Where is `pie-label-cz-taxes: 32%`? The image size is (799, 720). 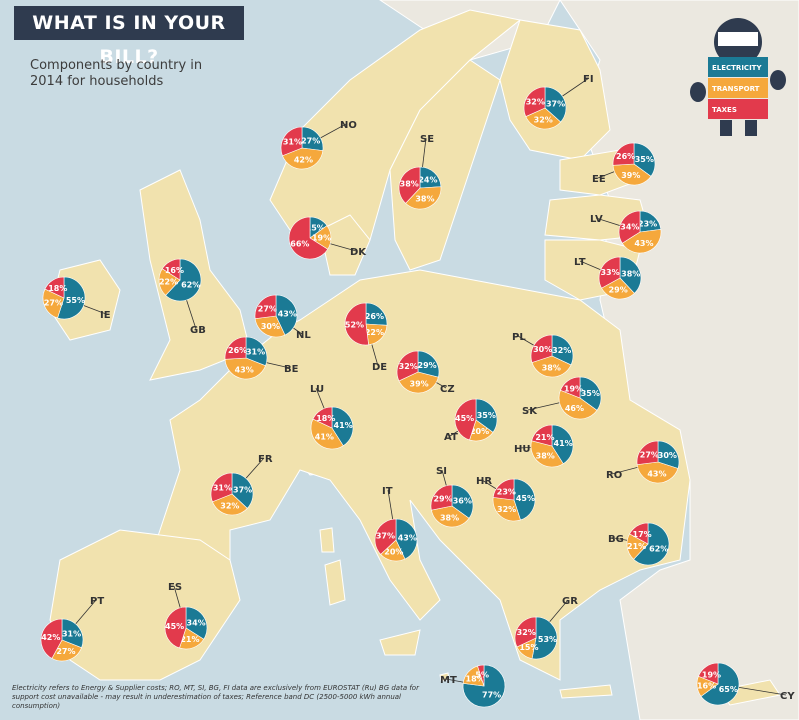 pie-label-cz-taxes: 32% is located at coordinates (408, 366).